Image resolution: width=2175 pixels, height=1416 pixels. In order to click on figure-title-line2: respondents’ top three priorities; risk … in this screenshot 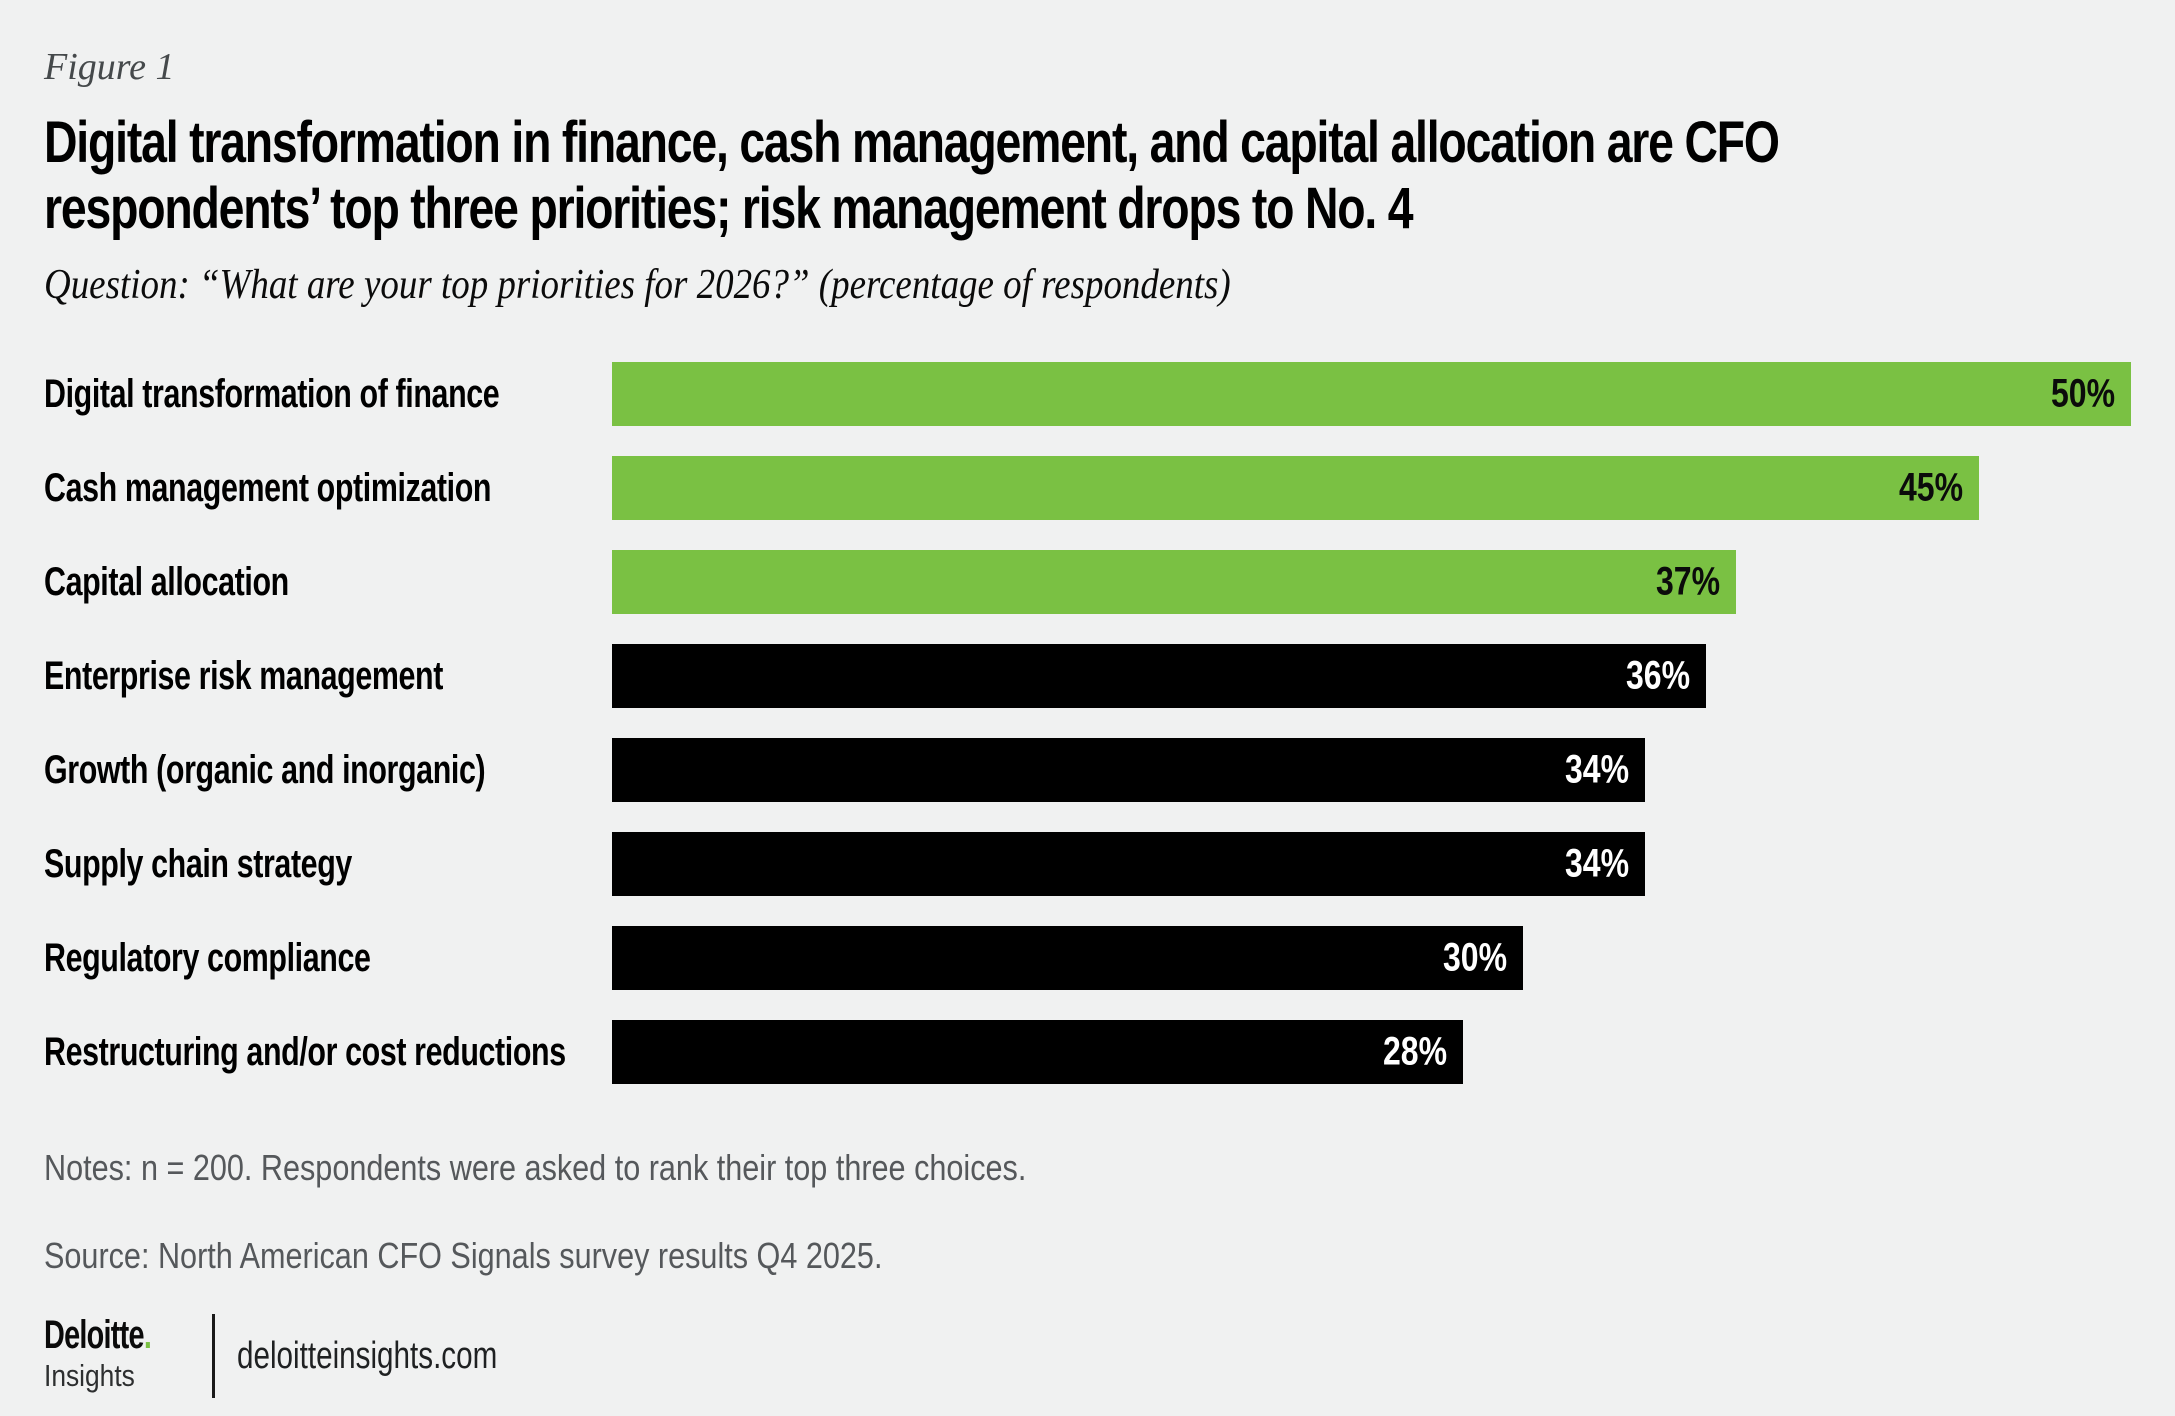, I will do `click(729, 208)`.